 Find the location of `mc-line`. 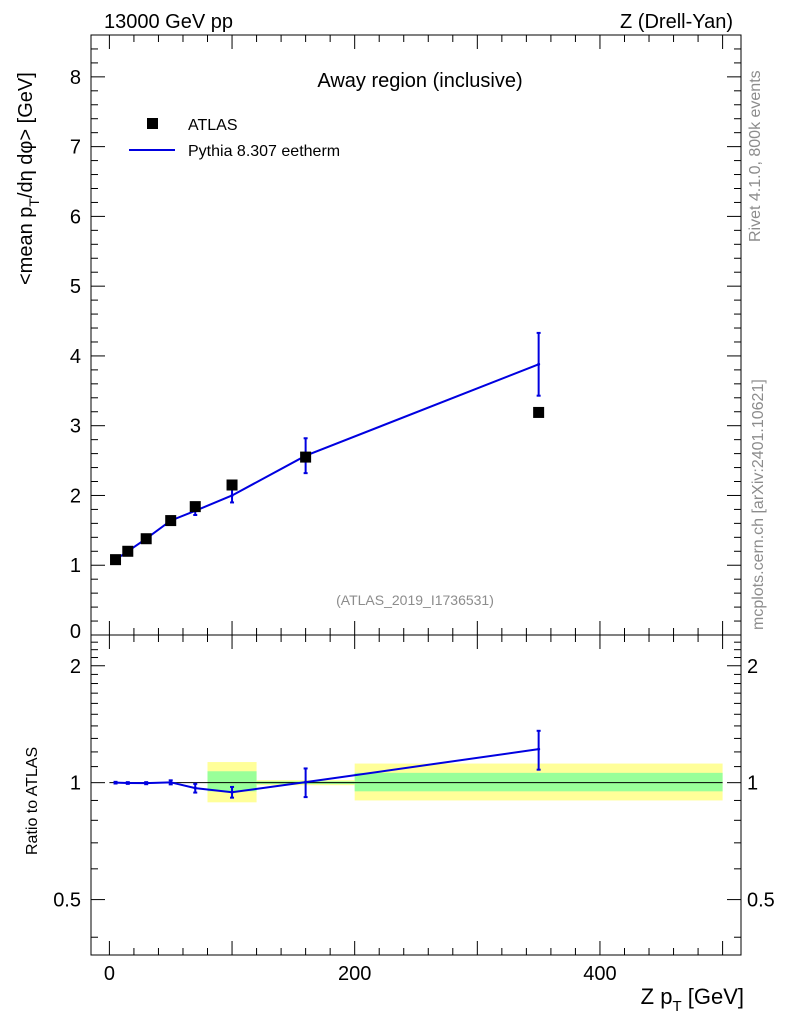

mc-line is located at coordinates (327, 462).